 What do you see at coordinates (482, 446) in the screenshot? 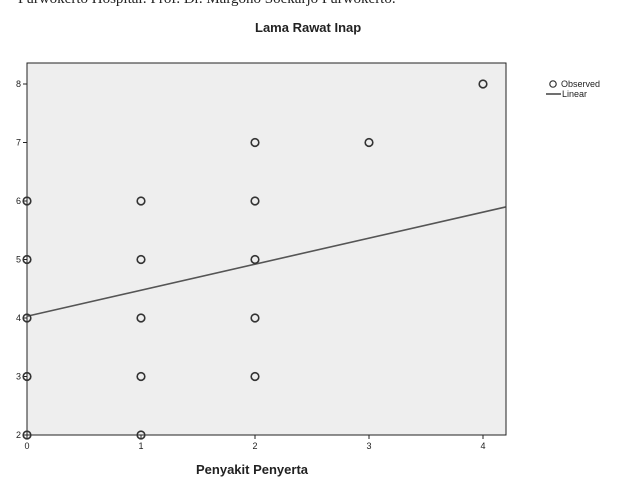
I see `x-tick-label: 4` at bounding box center [482, 446].